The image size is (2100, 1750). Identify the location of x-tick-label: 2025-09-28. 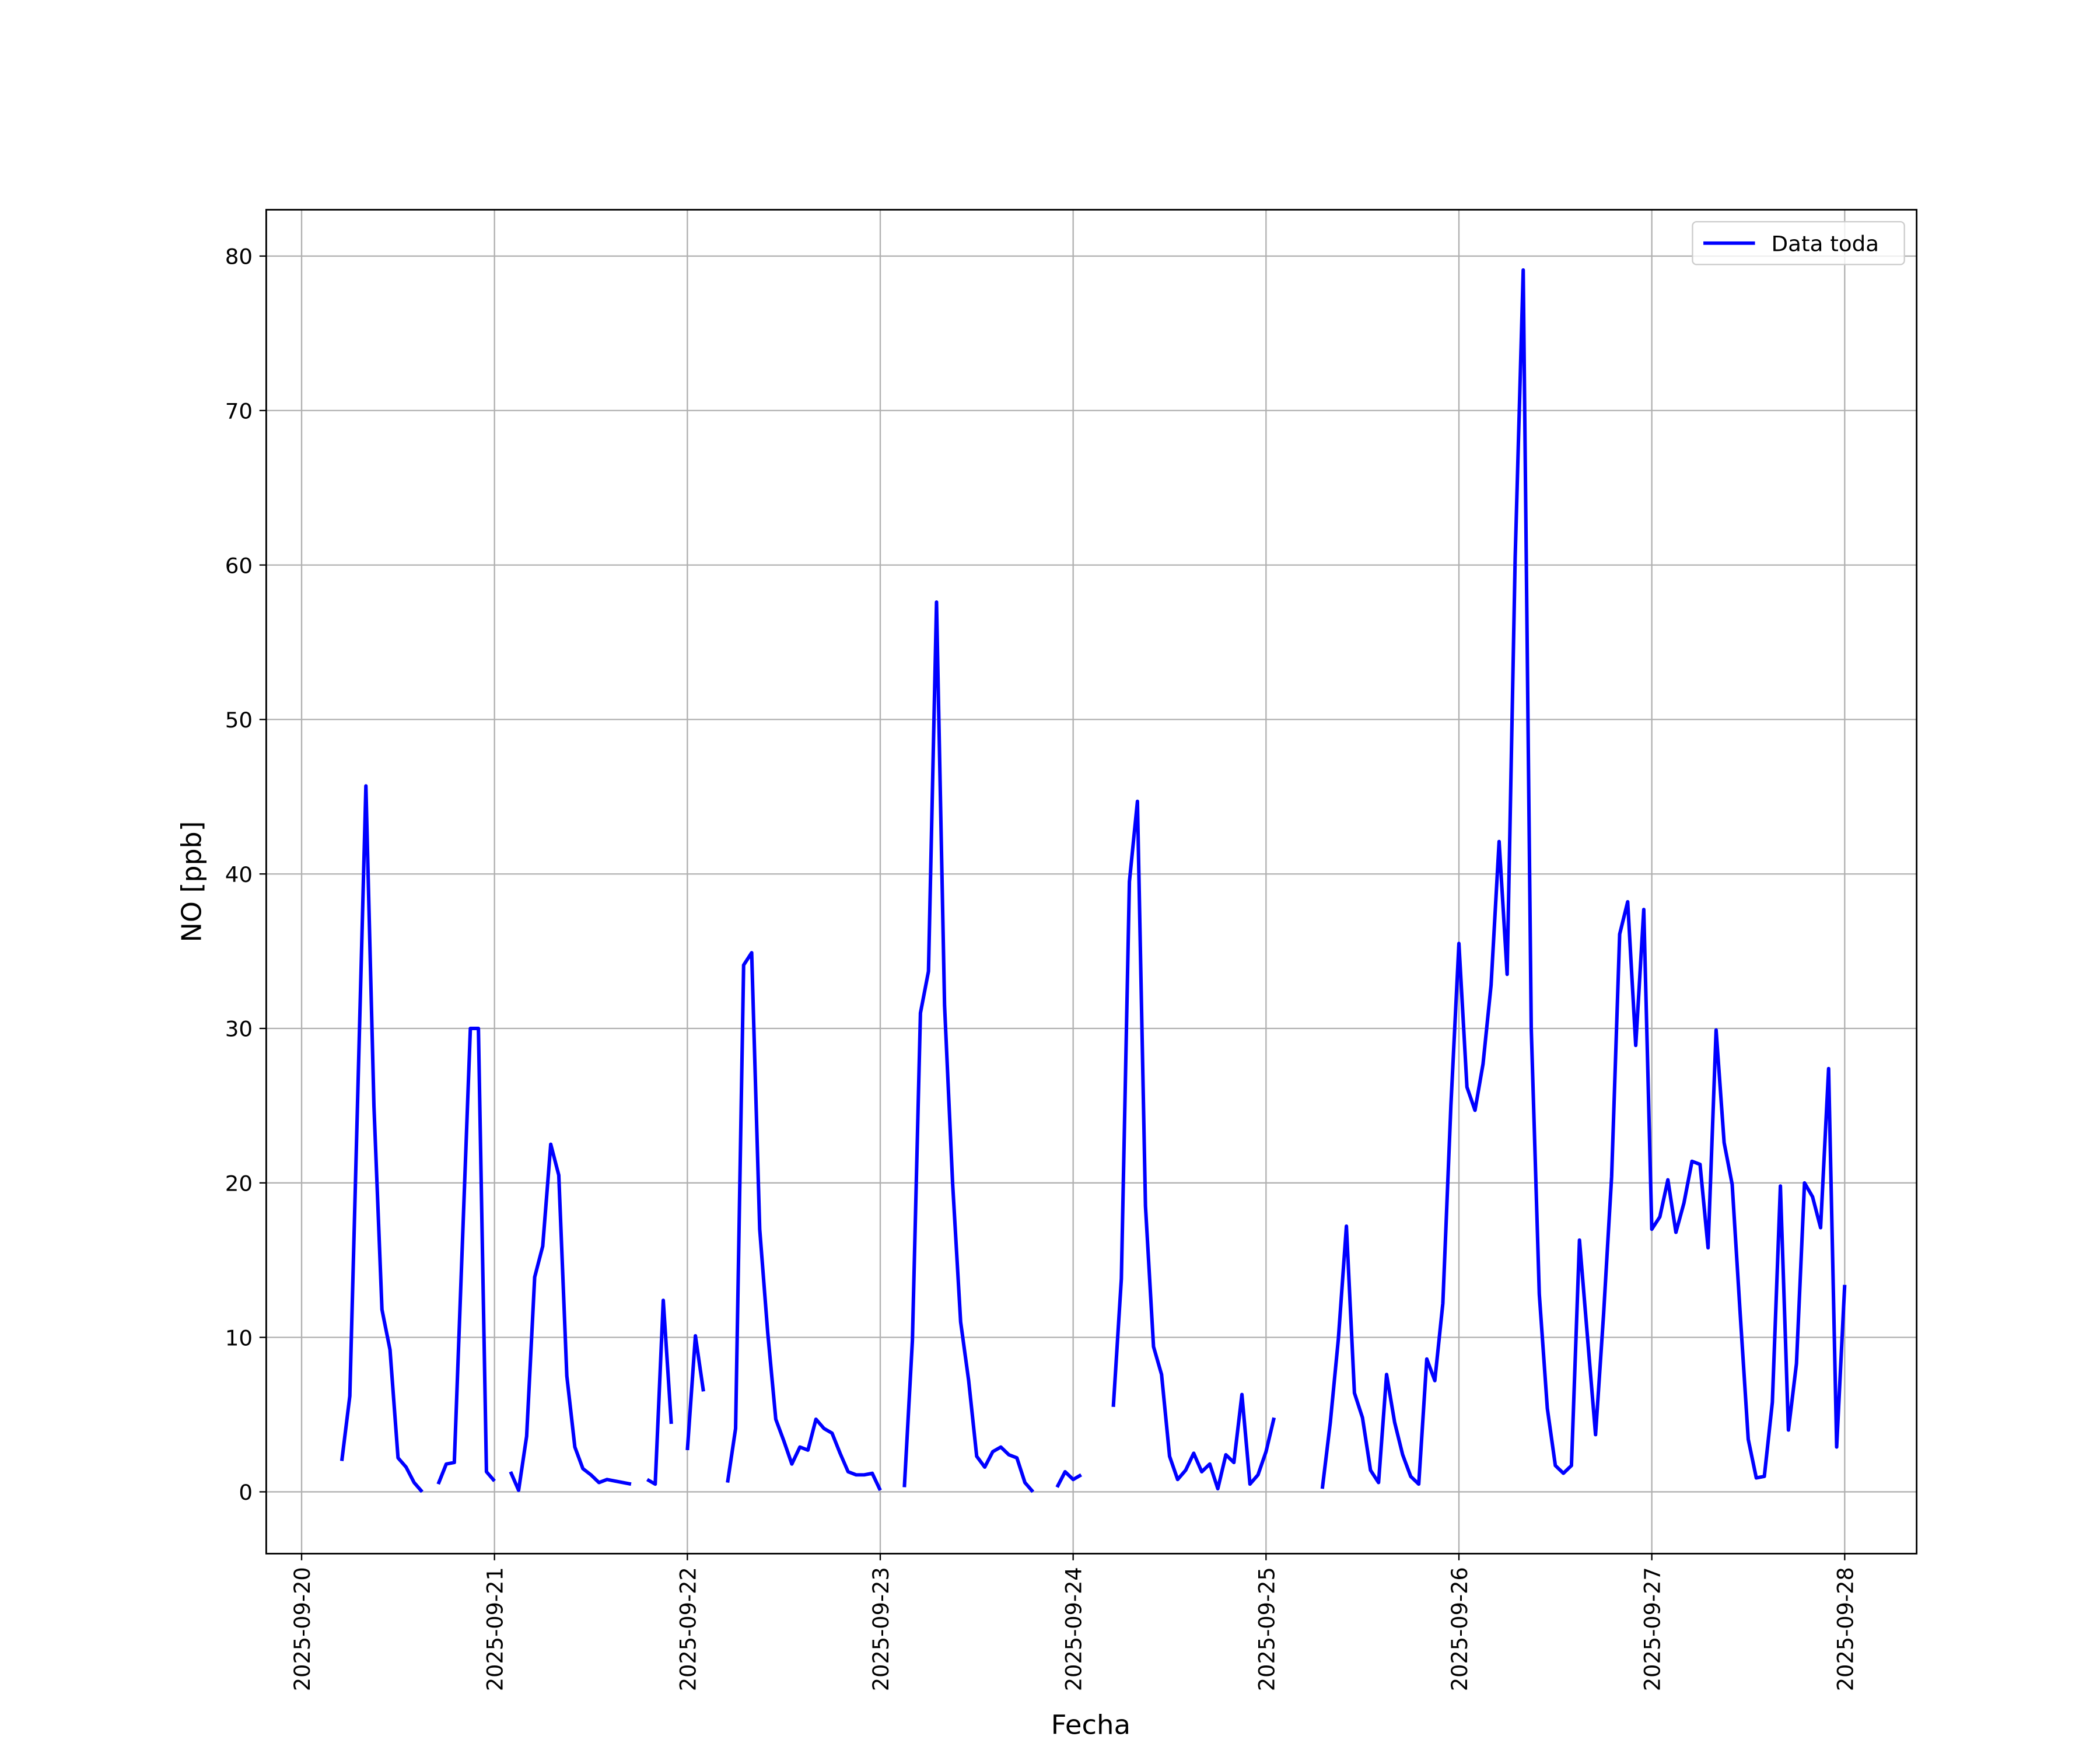
(1845, 1629).